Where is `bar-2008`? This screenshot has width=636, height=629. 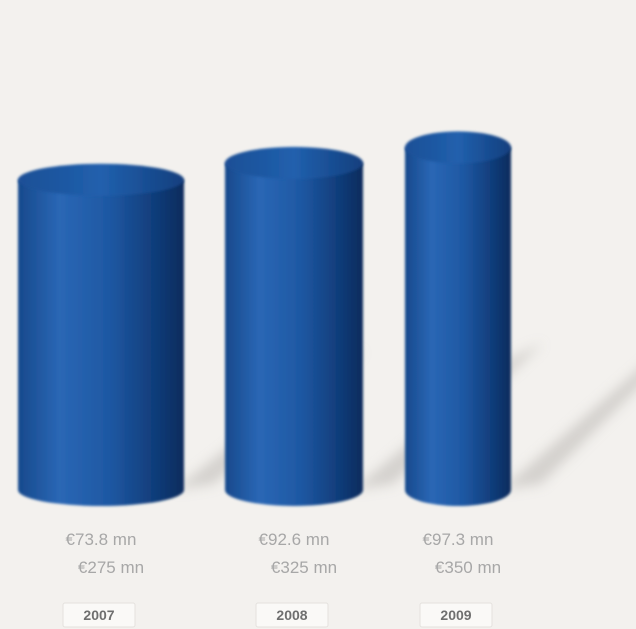 bar-2008 is located at coordinates (294, 326).